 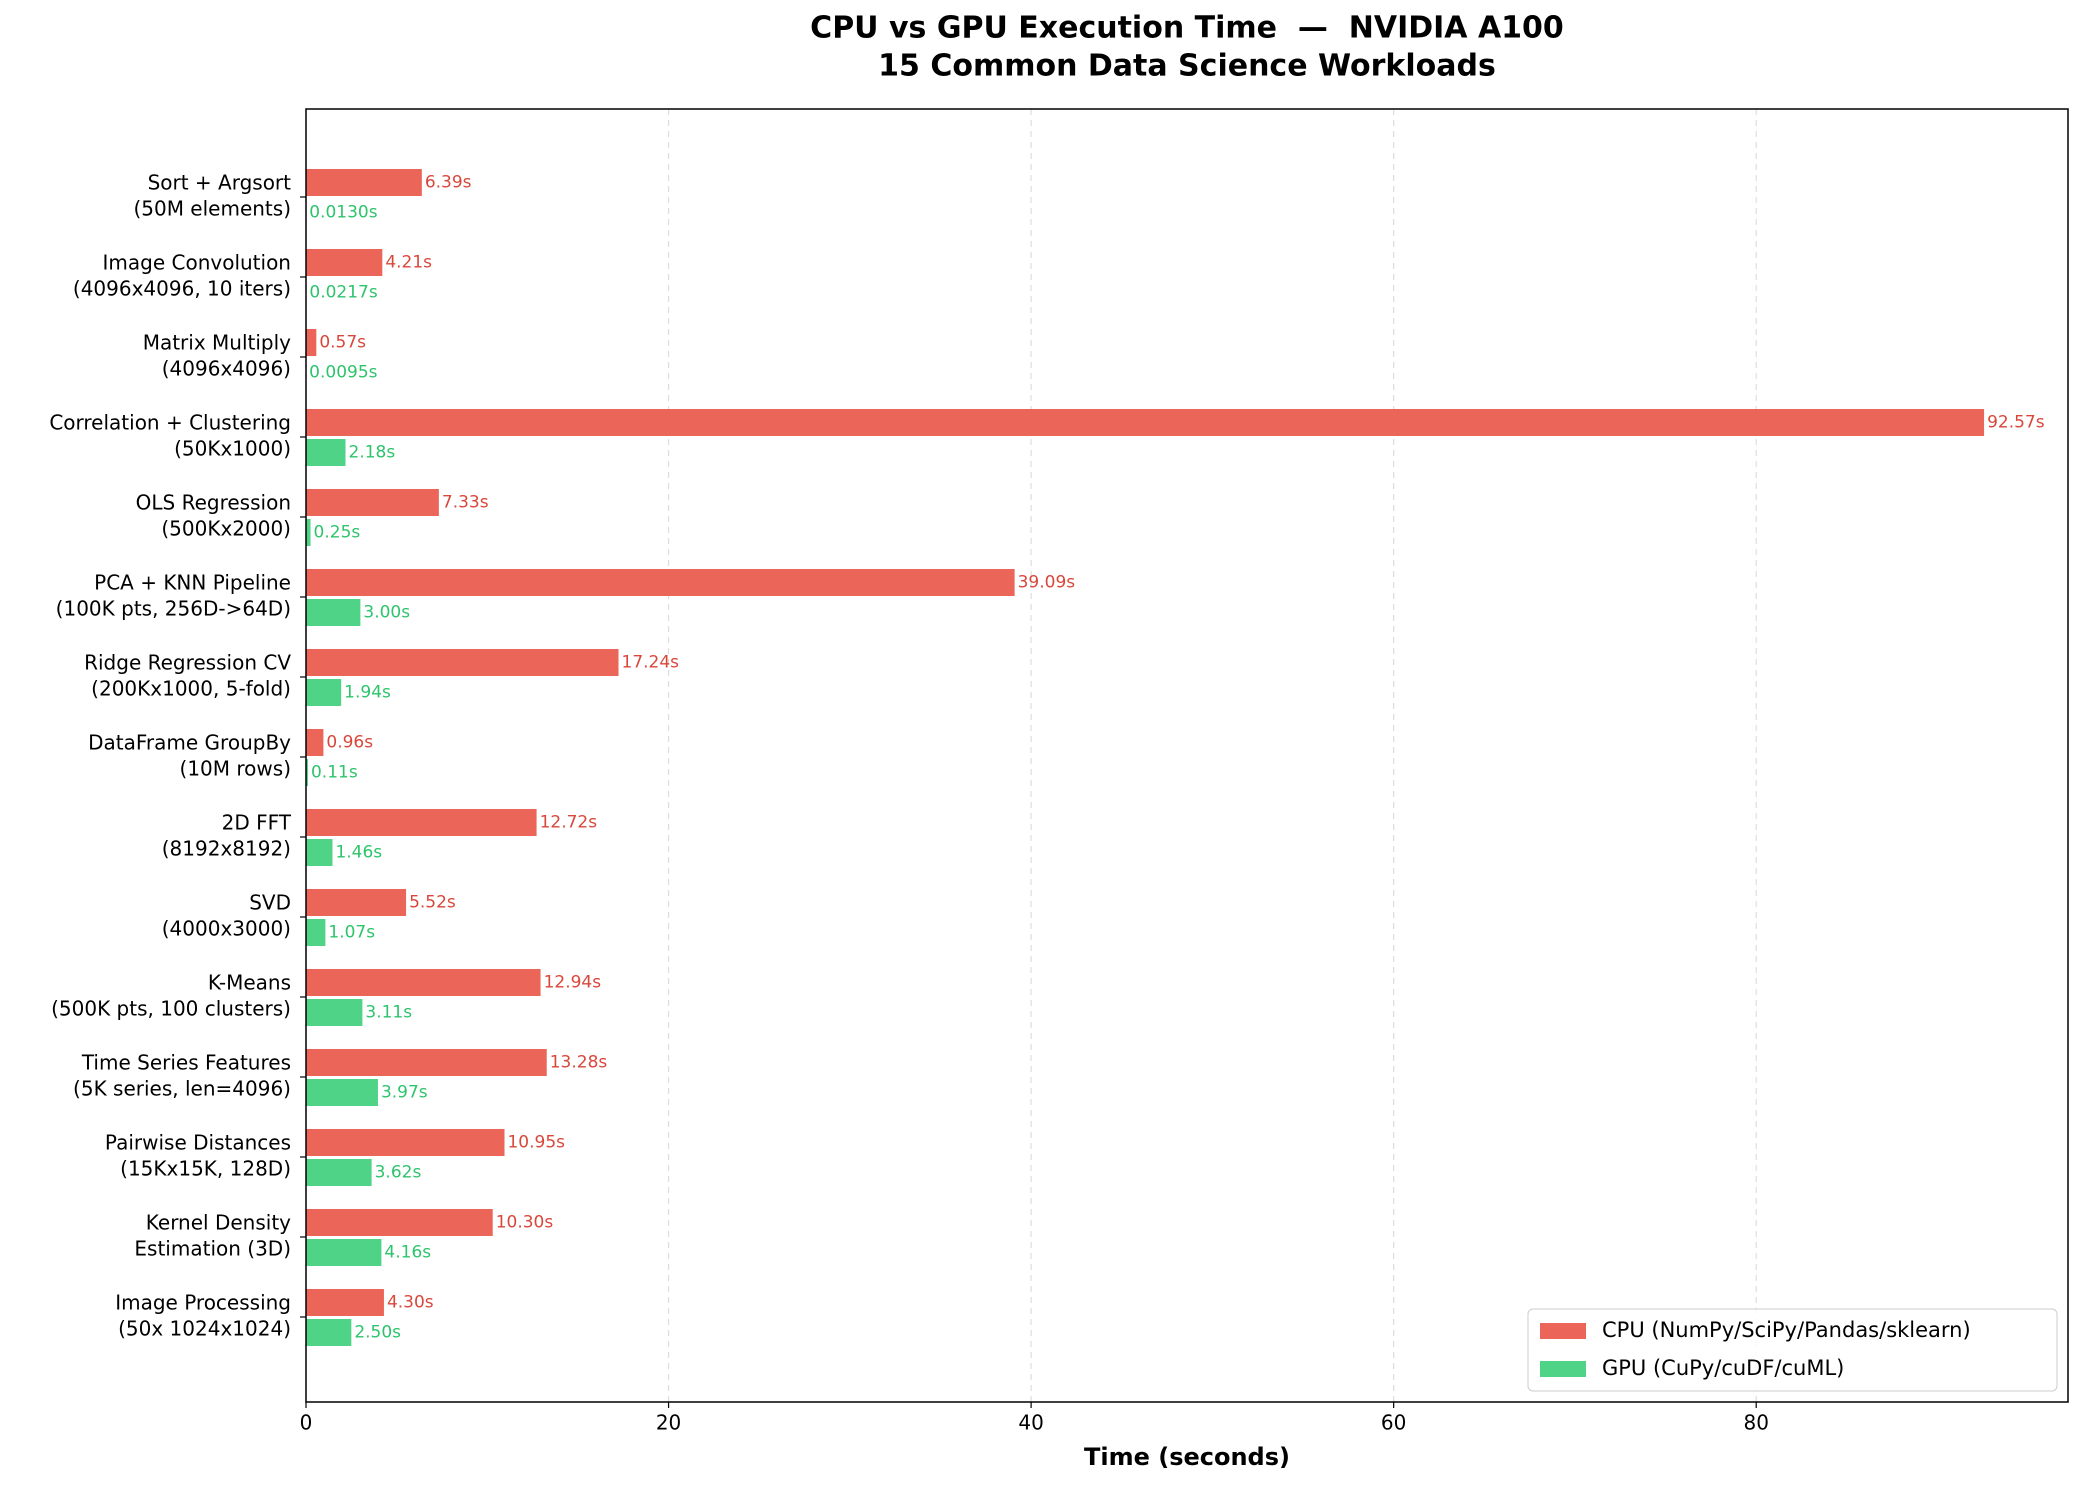 I want to click on value-label: 3.97s, so click(x=404, y=1093).